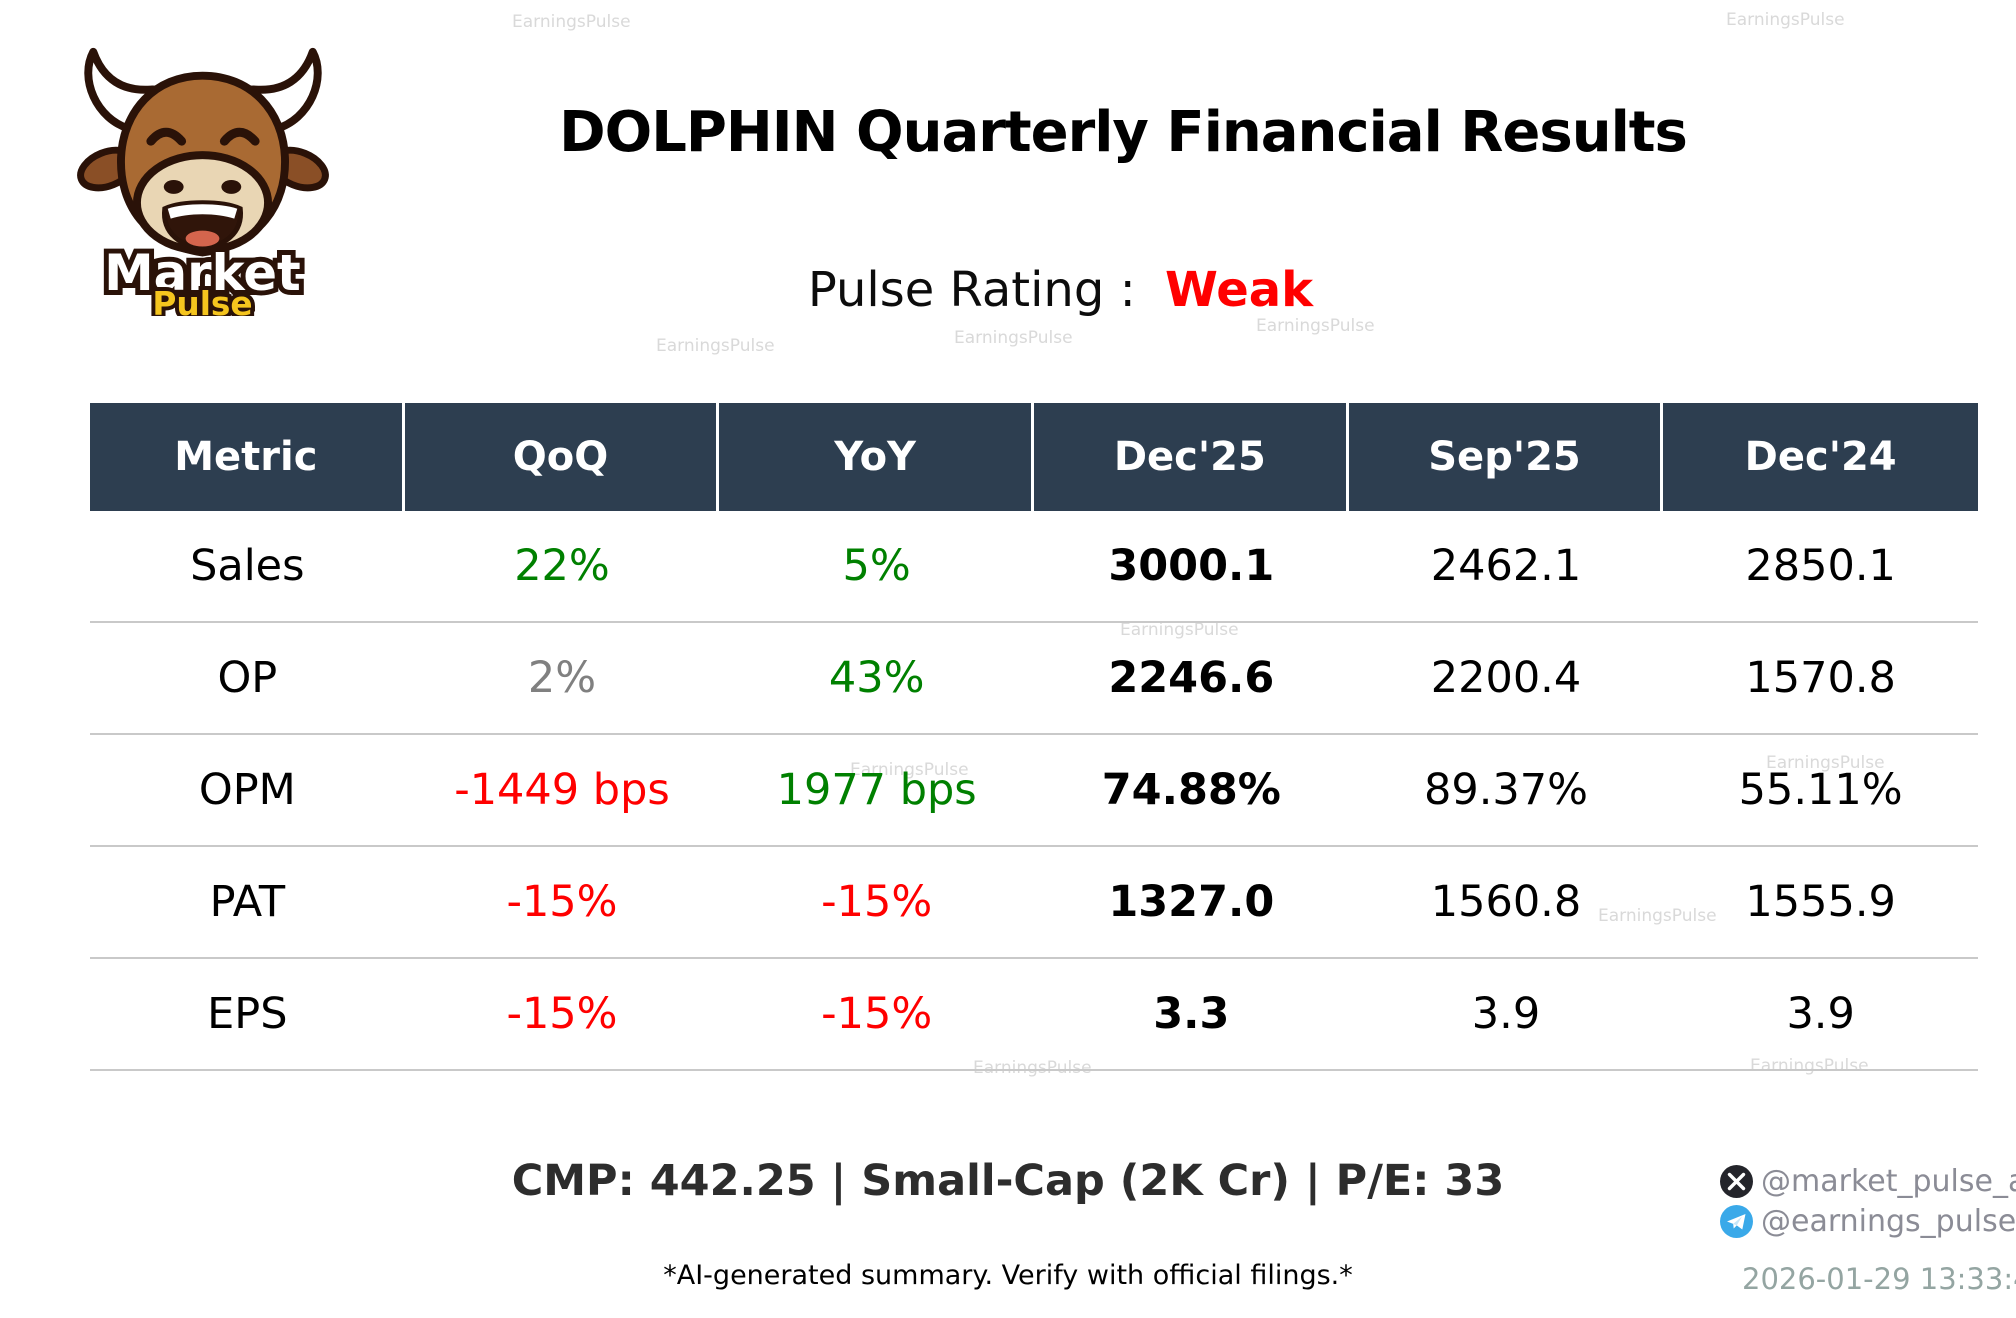 The width and height of the screenshot is (2016, 1318). I want to click on col-header-yoy: YoY, so click(876, 457).